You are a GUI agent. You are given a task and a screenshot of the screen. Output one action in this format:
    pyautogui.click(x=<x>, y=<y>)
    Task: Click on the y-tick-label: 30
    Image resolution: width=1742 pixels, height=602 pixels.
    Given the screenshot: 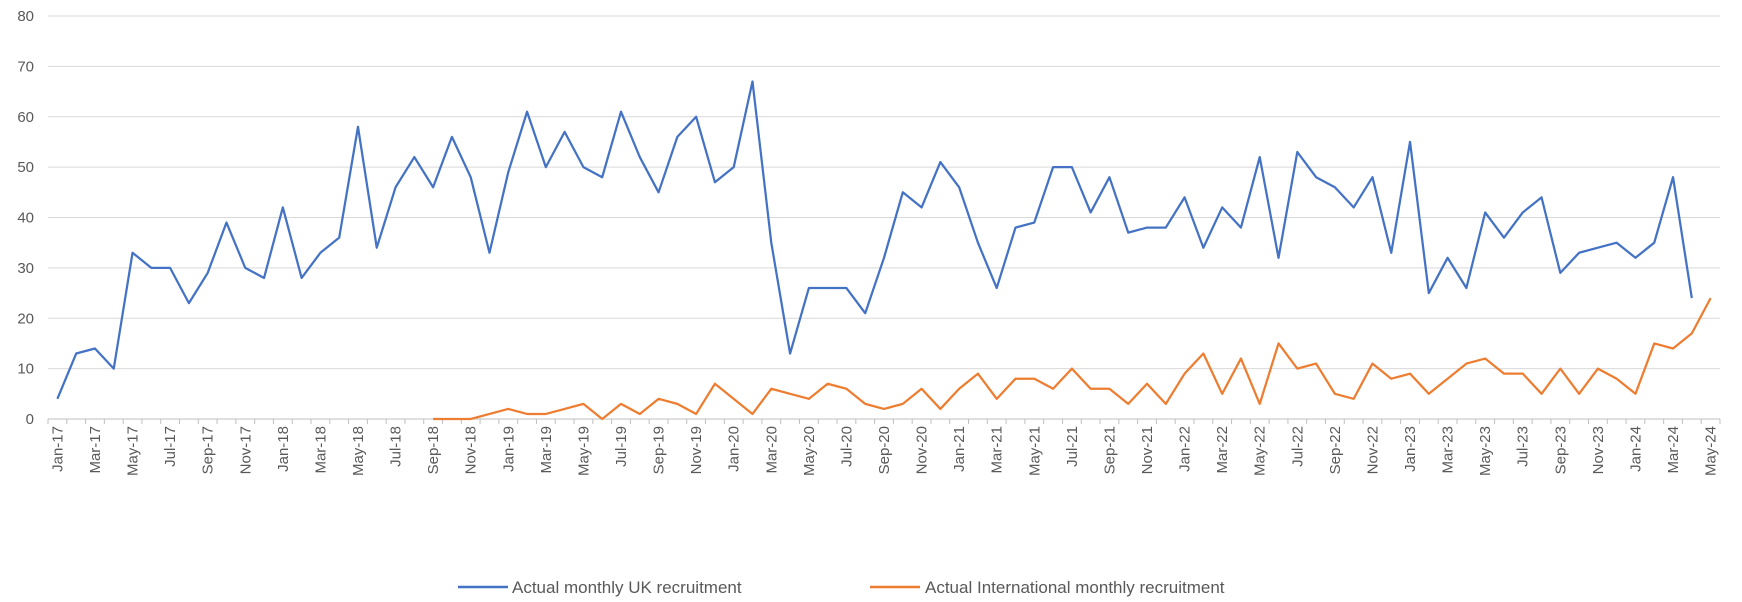 What is the action you would take?
    pyautogui.click(x=25, y=268)
    